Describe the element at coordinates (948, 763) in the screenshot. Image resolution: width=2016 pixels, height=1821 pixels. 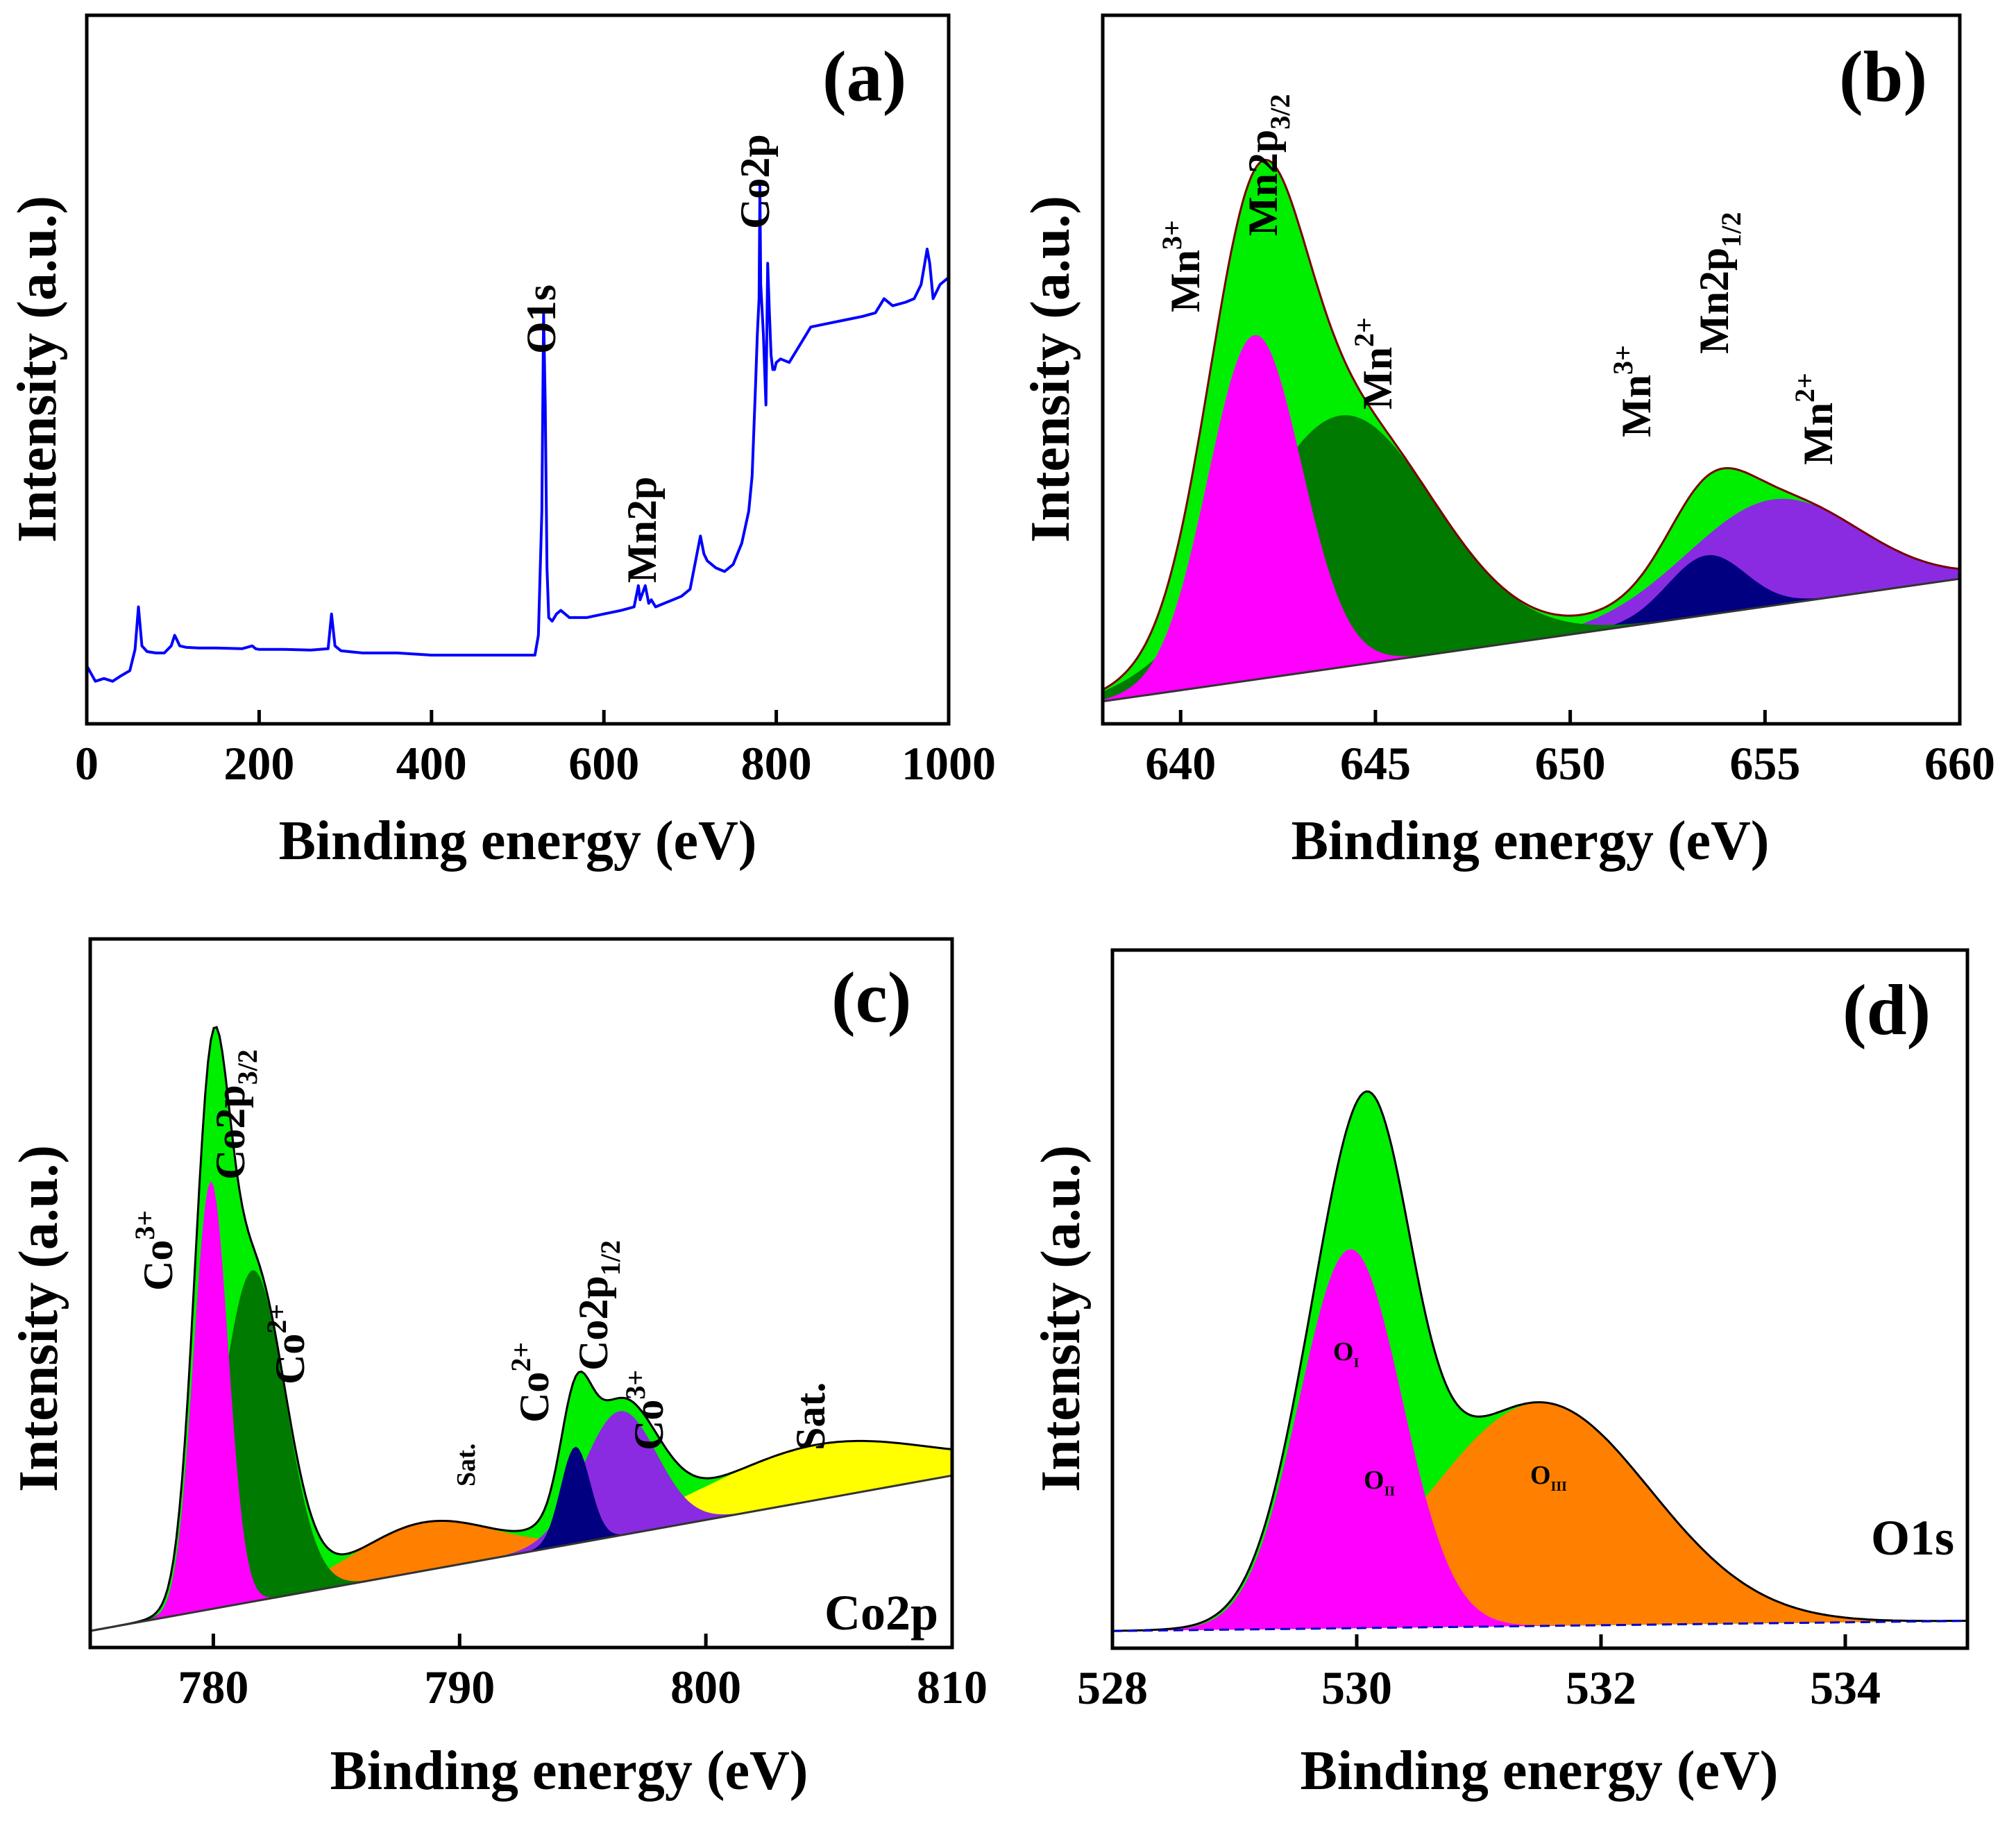
I see `panel-a-tick-label: 1000` at that location.